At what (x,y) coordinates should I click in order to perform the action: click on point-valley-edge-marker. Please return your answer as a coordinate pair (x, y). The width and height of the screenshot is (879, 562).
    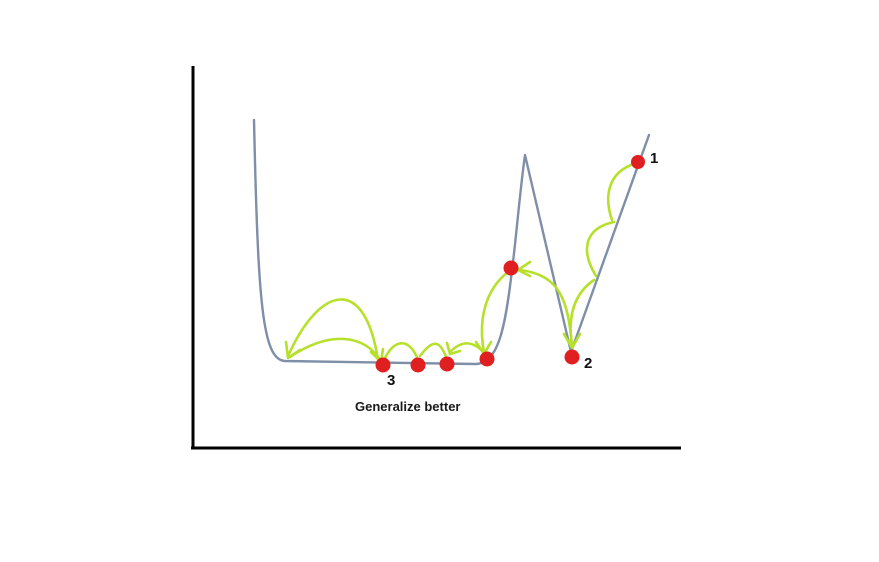
    Looking at the image, I should click on (487, 359).